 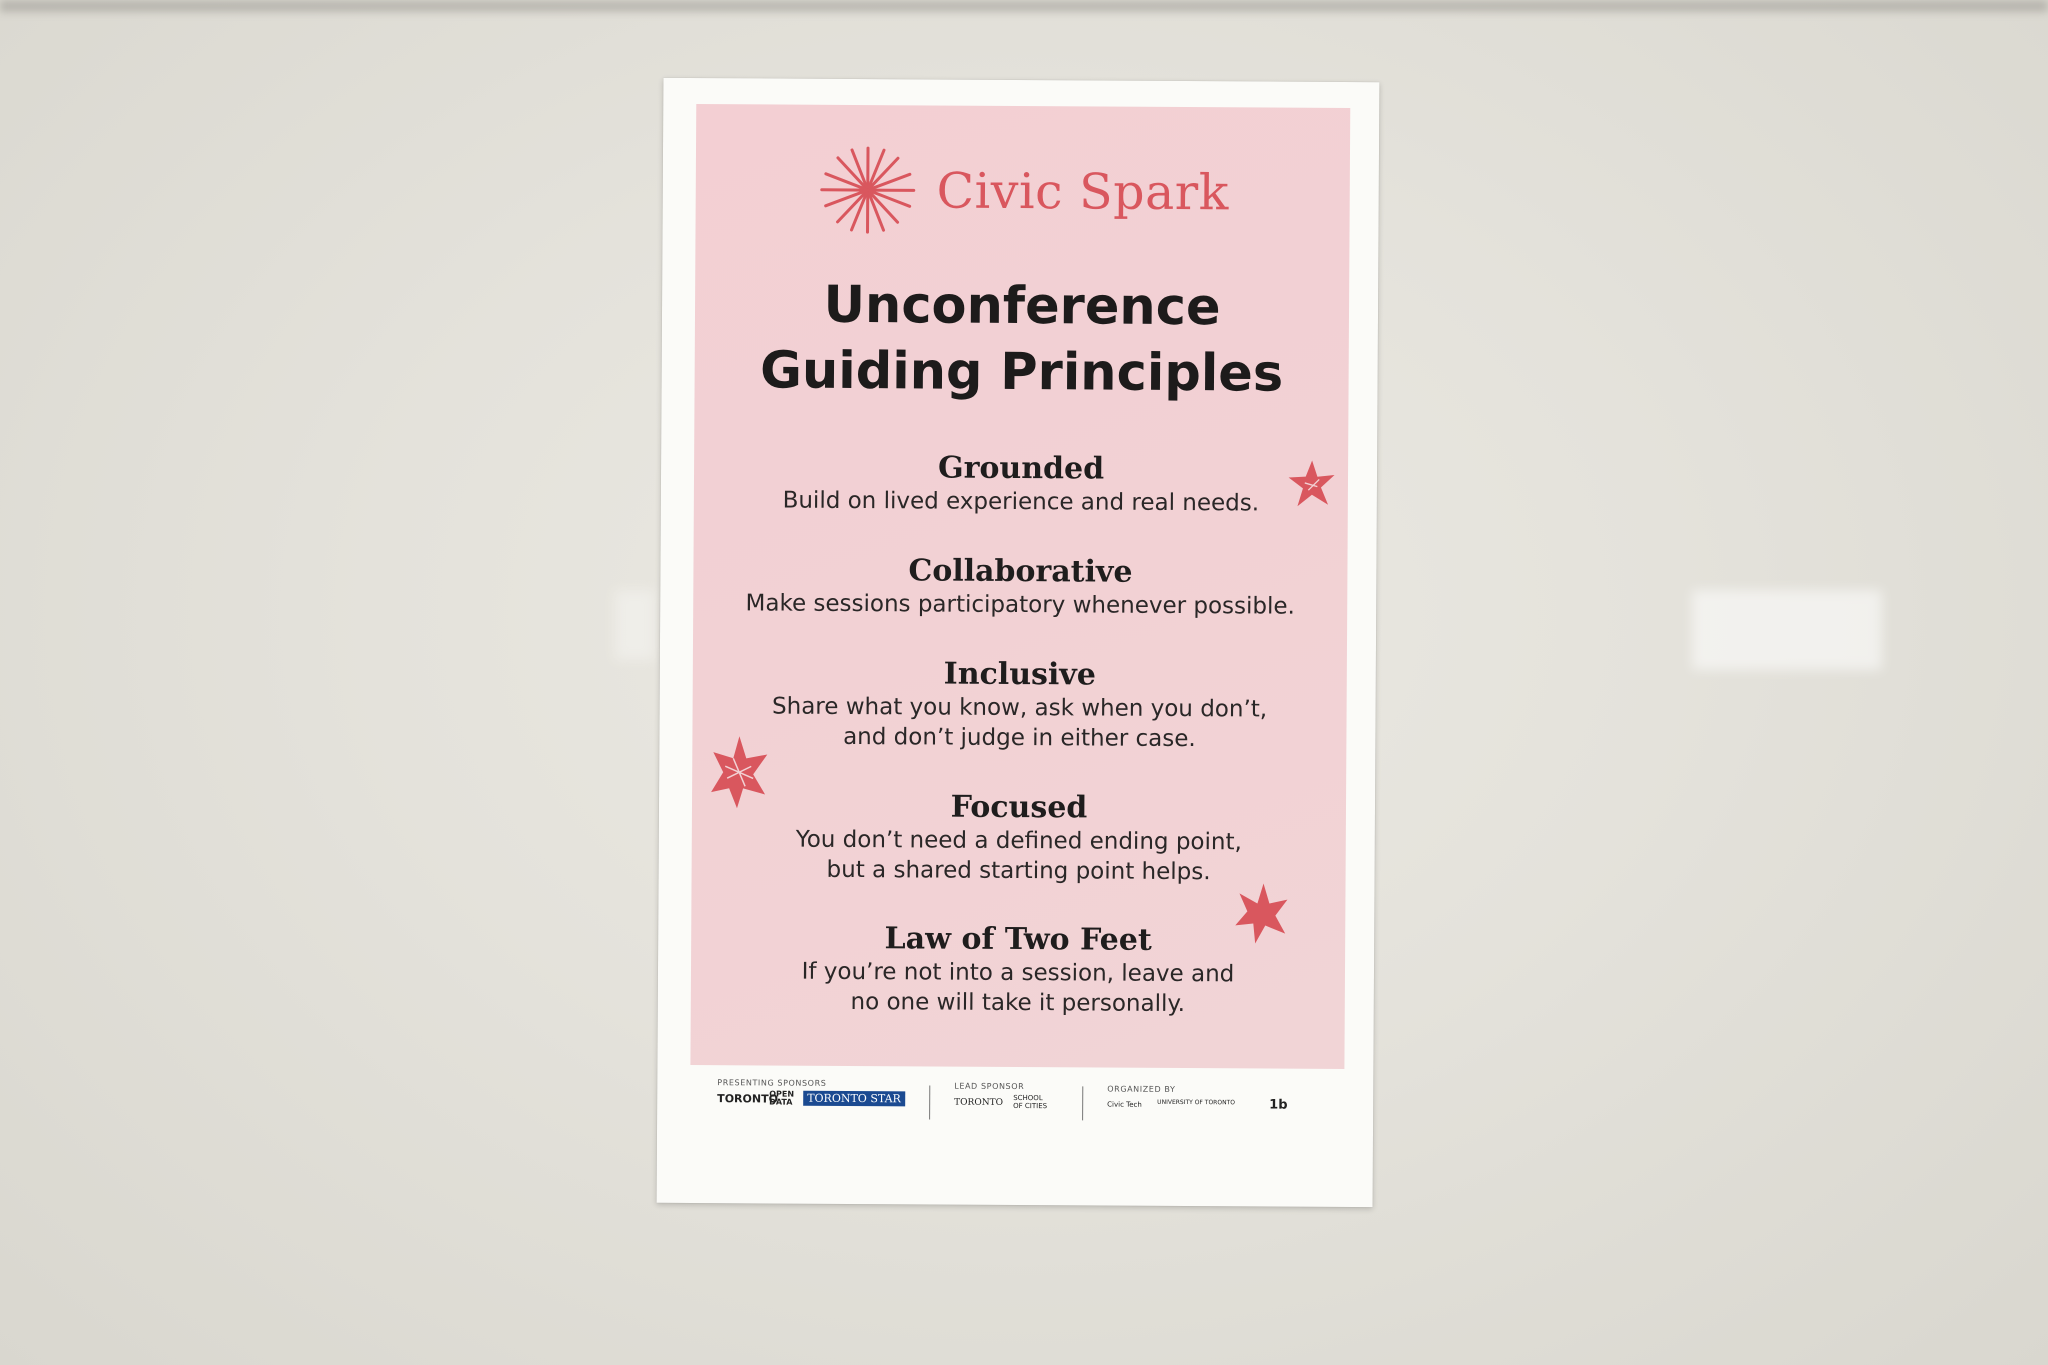 I want to click on org-logo: 1b, so click(x=1278, y=1105).